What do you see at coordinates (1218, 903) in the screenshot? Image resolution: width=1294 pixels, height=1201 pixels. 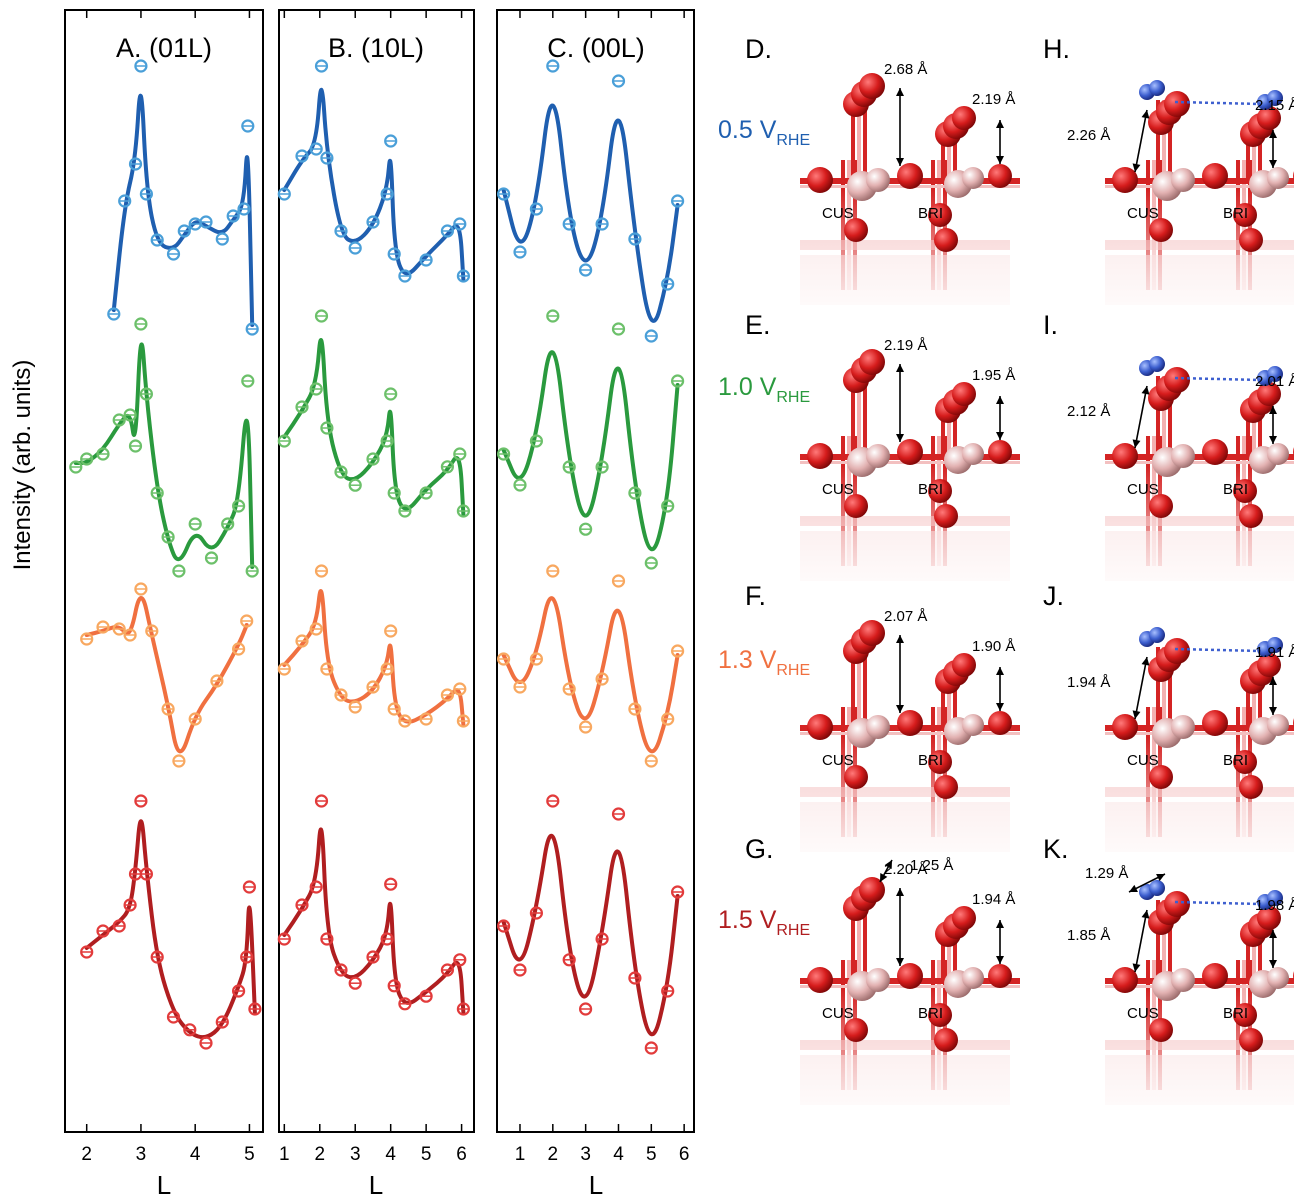 I see `hydrogen-bond` at bounding box center [1218, 903].